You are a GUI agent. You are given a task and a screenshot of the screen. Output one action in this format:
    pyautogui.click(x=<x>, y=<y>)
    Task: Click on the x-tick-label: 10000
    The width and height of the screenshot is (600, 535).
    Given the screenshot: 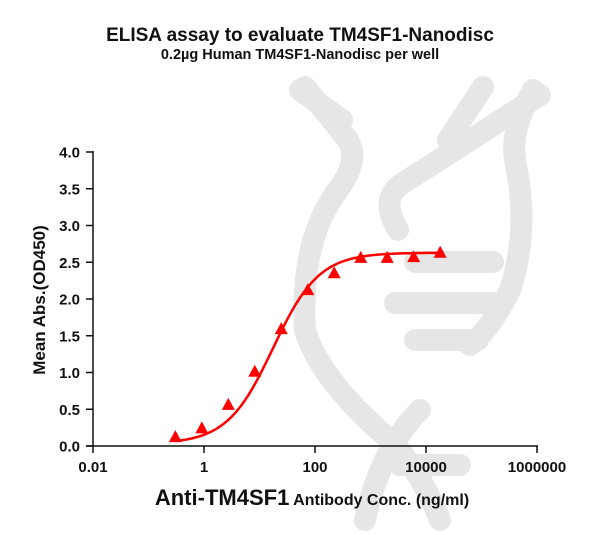 What is the action you would take?
    pyautogui.click(x=426, y=467)
    